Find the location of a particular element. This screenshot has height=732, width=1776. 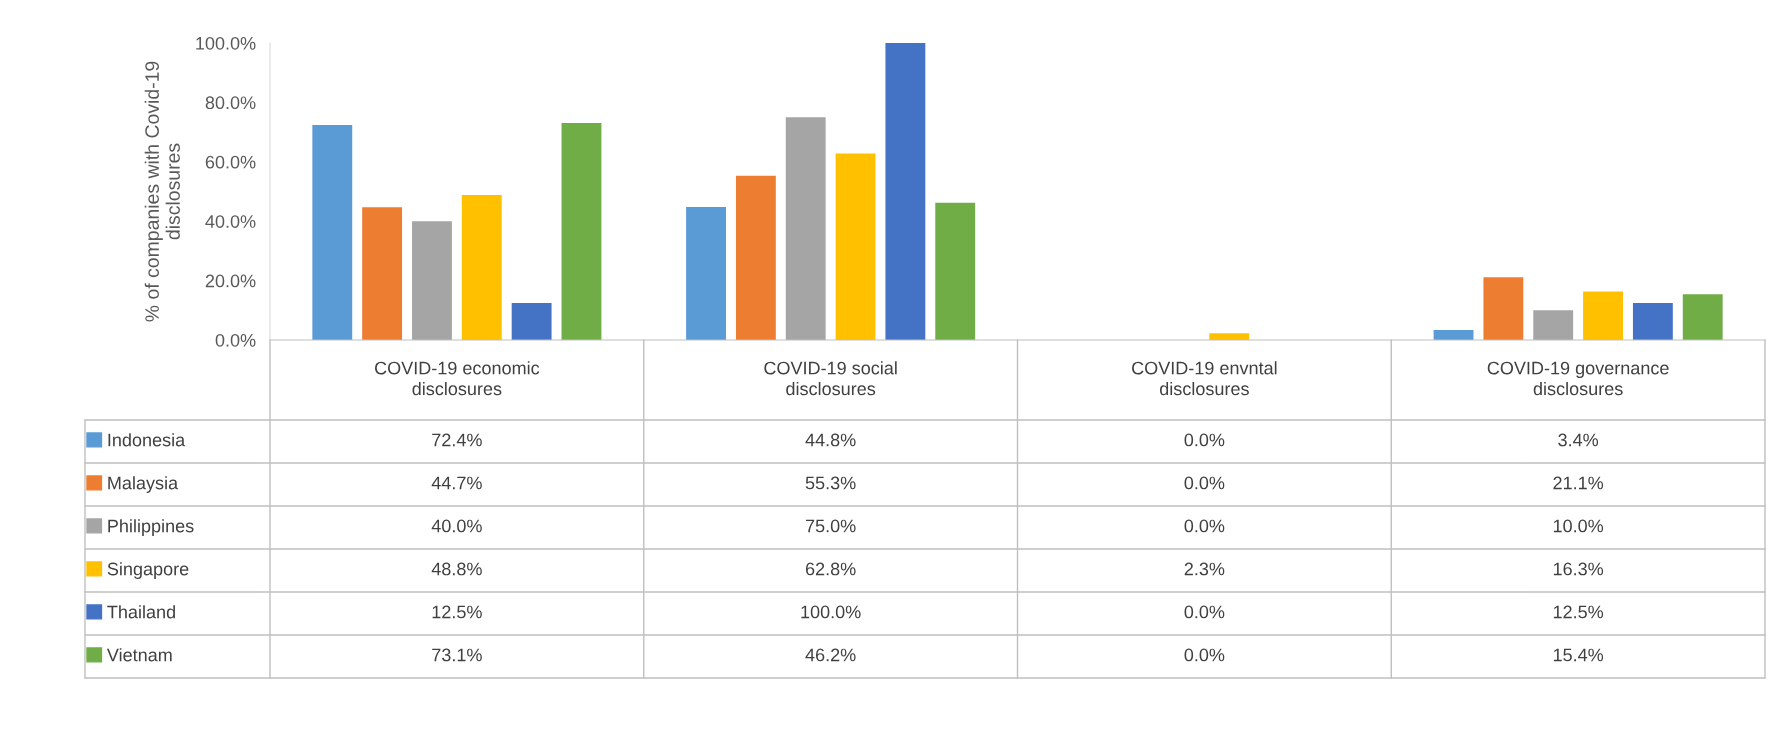

legend-label: Indonesia is located at coordinates (147, 440).